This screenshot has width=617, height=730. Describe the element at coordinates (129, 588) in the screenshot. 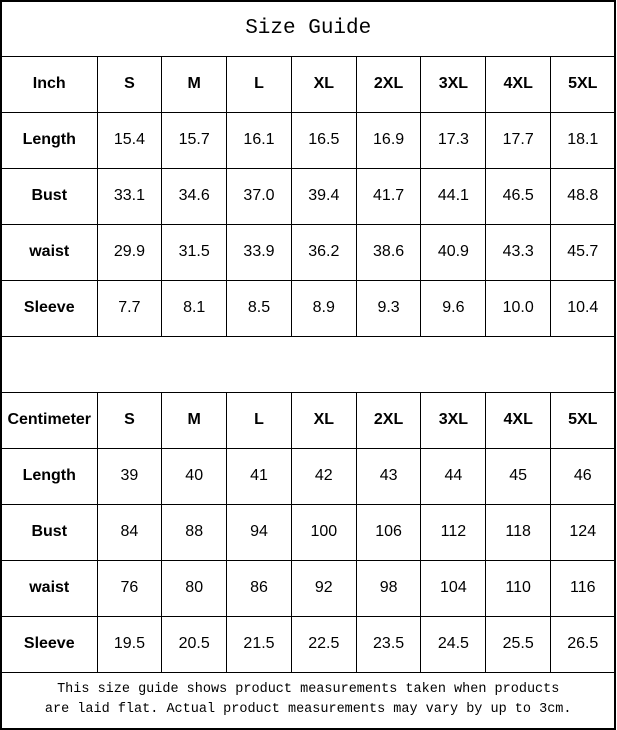

I see `measurement-cell: 76` at that location.